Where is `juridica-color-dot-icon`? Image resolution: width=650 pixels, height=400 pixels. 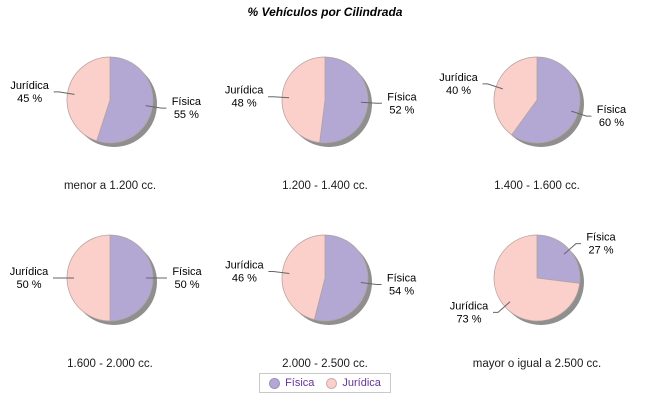
juridica-color-dot-icon is located at coordinates (332, 383).